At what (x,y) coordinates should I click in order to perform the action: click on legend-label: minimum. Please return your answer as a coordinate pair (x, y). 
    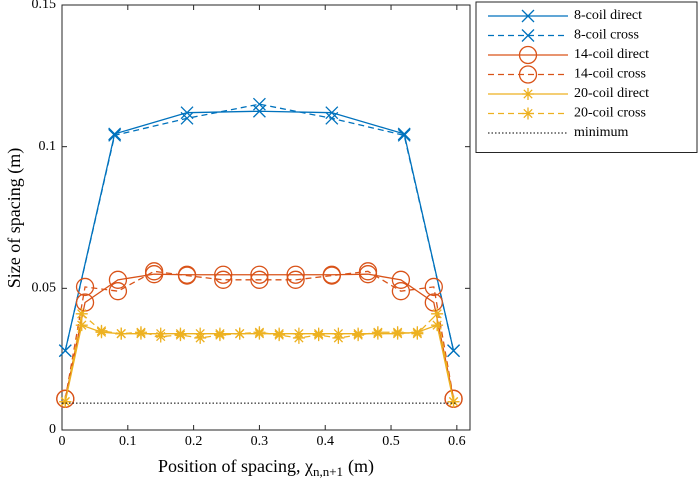
    Looking at the image, I should click on (601, 132).